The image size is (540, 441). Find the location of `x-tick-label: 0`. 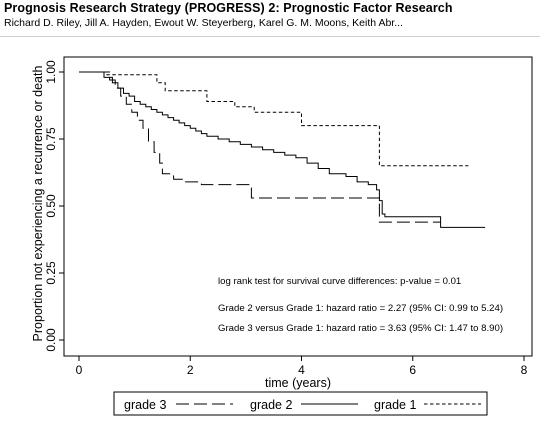

x-tick-label: 0 is located at coordinates (79, 370).